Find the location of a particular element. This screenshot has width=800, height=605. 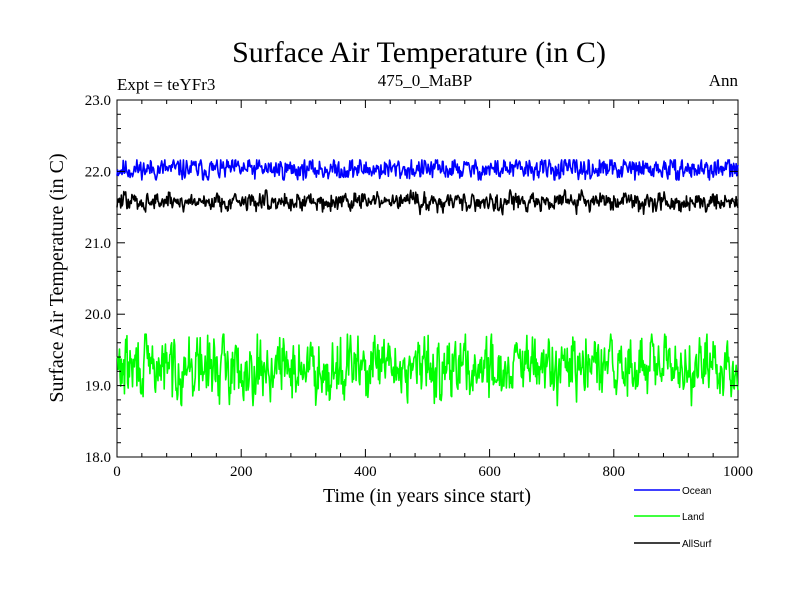

x-axis-label: Time (in years since start) is located at coordinates (427, 496).